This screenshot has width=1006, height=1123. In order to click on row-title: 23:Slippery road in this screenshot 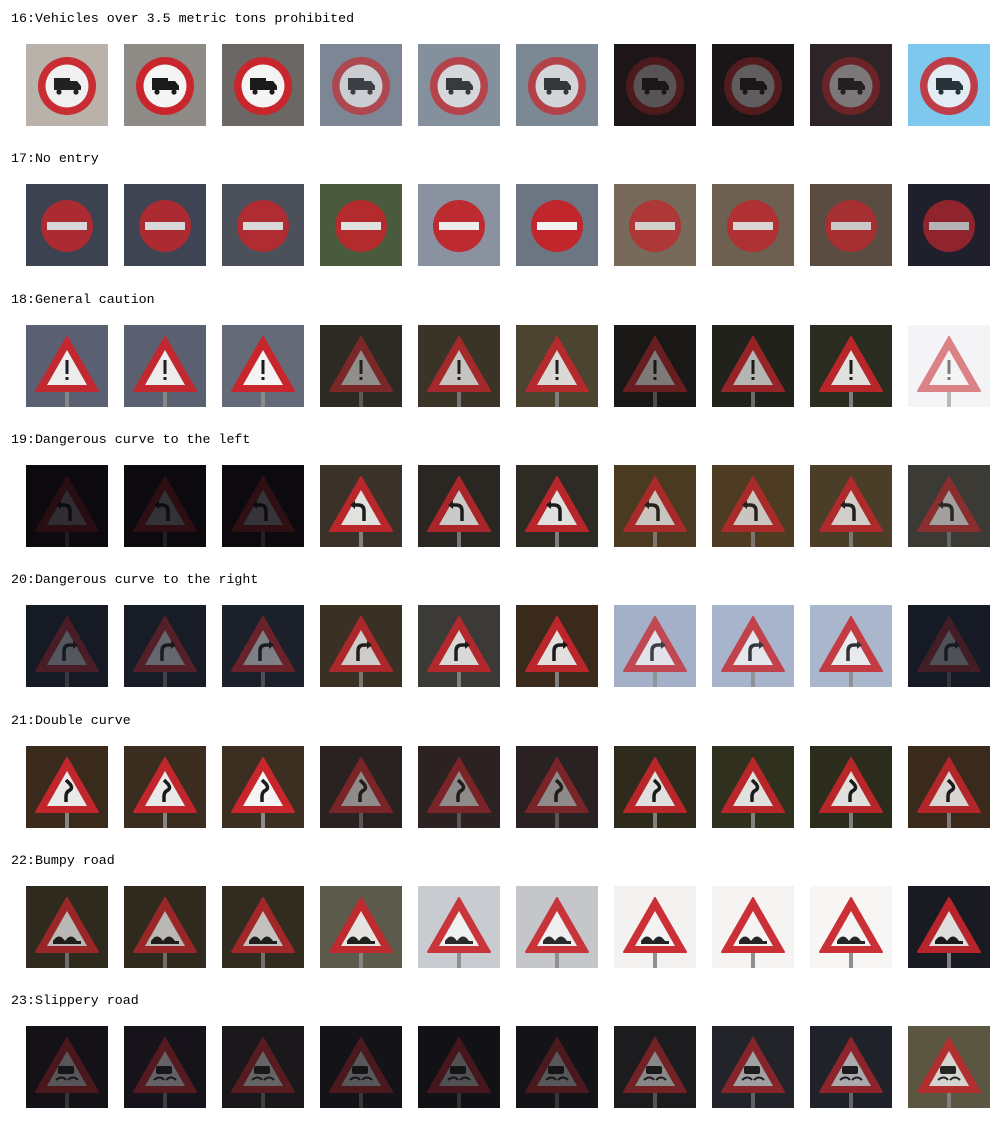, I will do `click(75, 1001)`.